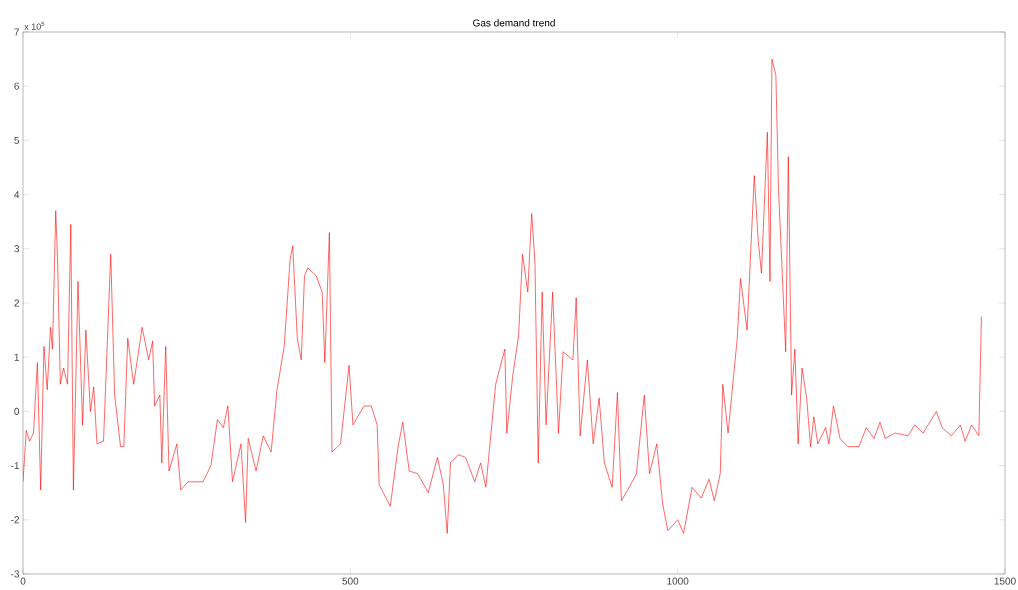 This screenshot has height=590, width=1018. I want to click on y-tick-label: 7, so click(16, 32).